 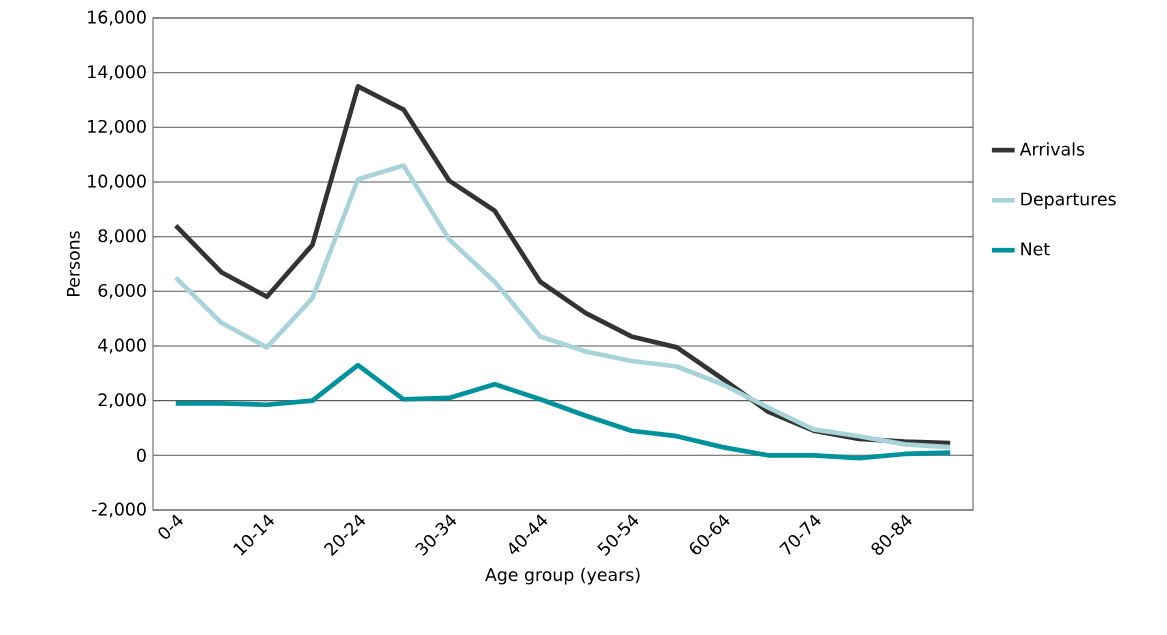 I want to click on legend-label: Net, so click(x=1035, y=249).